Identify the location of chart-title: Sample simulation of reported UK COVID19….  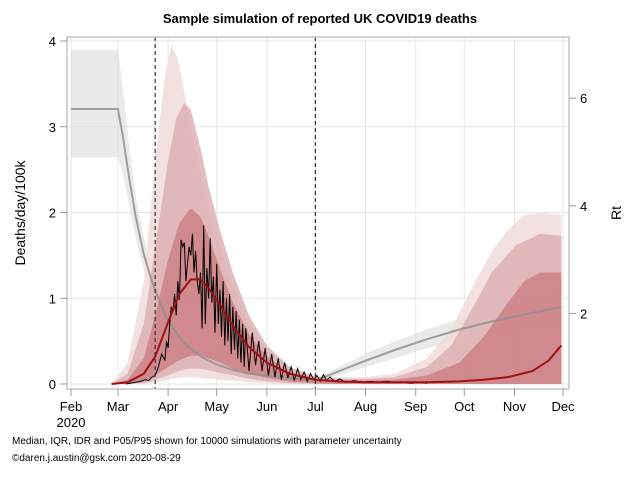
(320, 18).